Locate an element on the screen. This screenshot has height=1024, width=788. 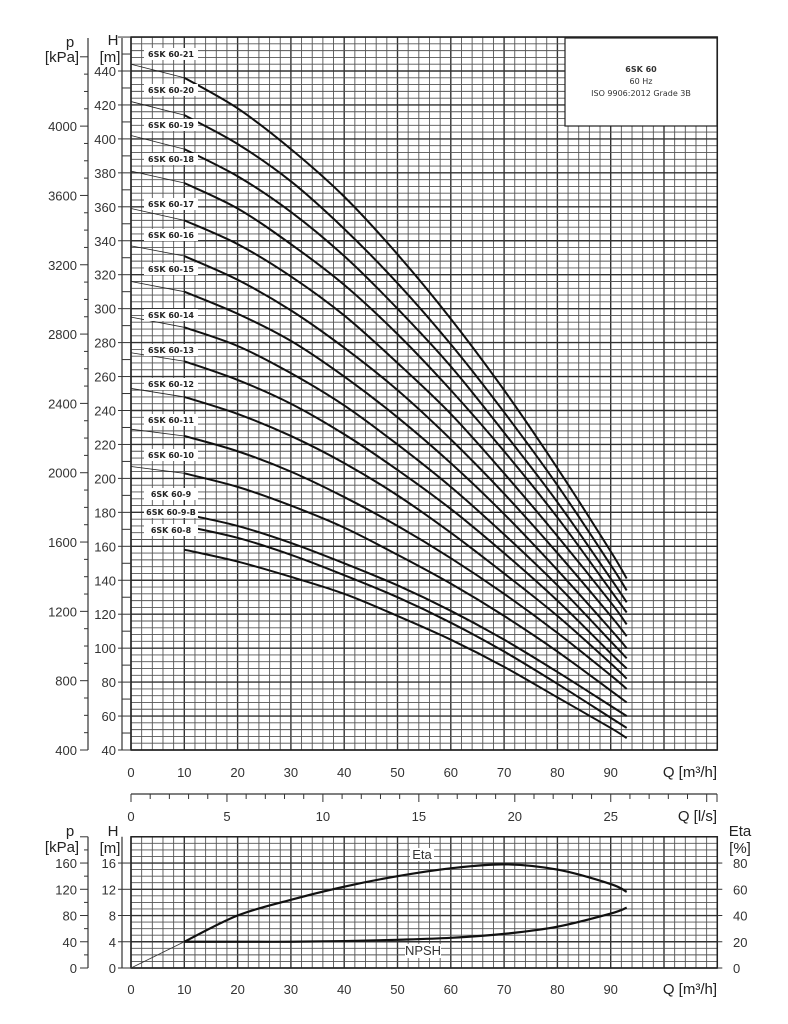
bottom-q-tick-label: 90 is located at coordinates (610, 989).